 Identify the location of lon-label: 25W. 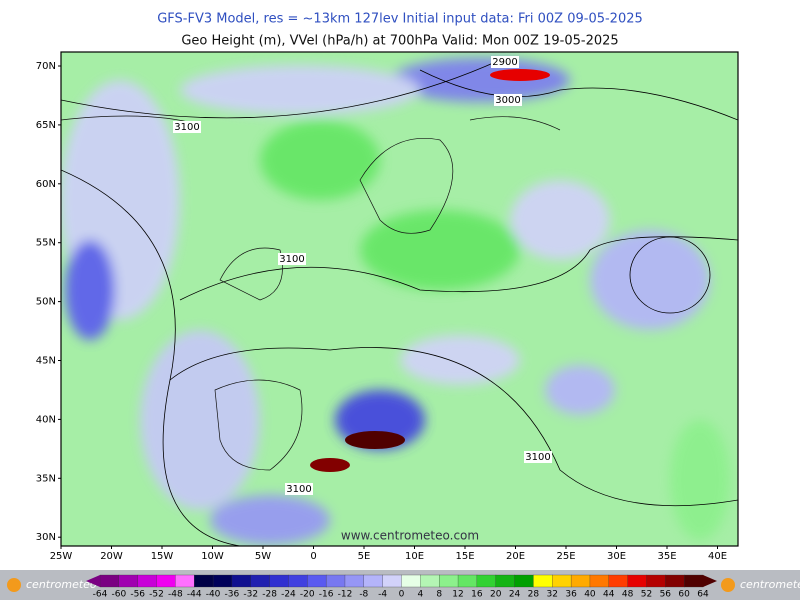
(61, 556).